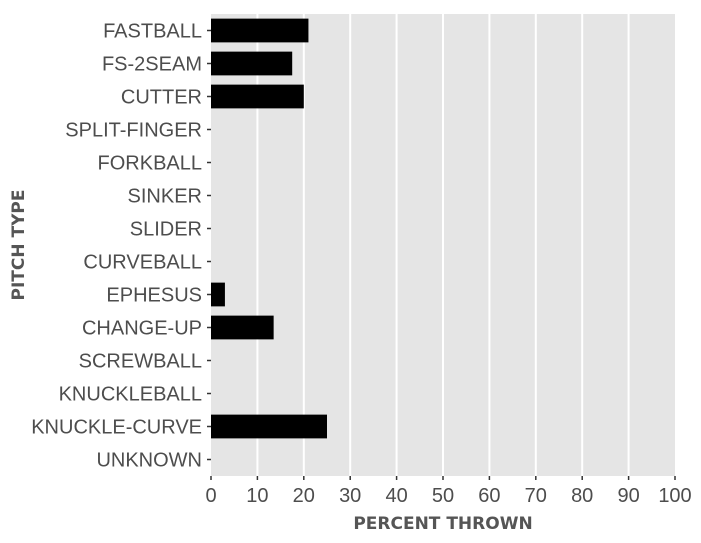 This screenshot has width=701, height=543. Describe the element at coordinates (269, 426) in the screenshot. I see `bar-knuckle-curve` at that location.